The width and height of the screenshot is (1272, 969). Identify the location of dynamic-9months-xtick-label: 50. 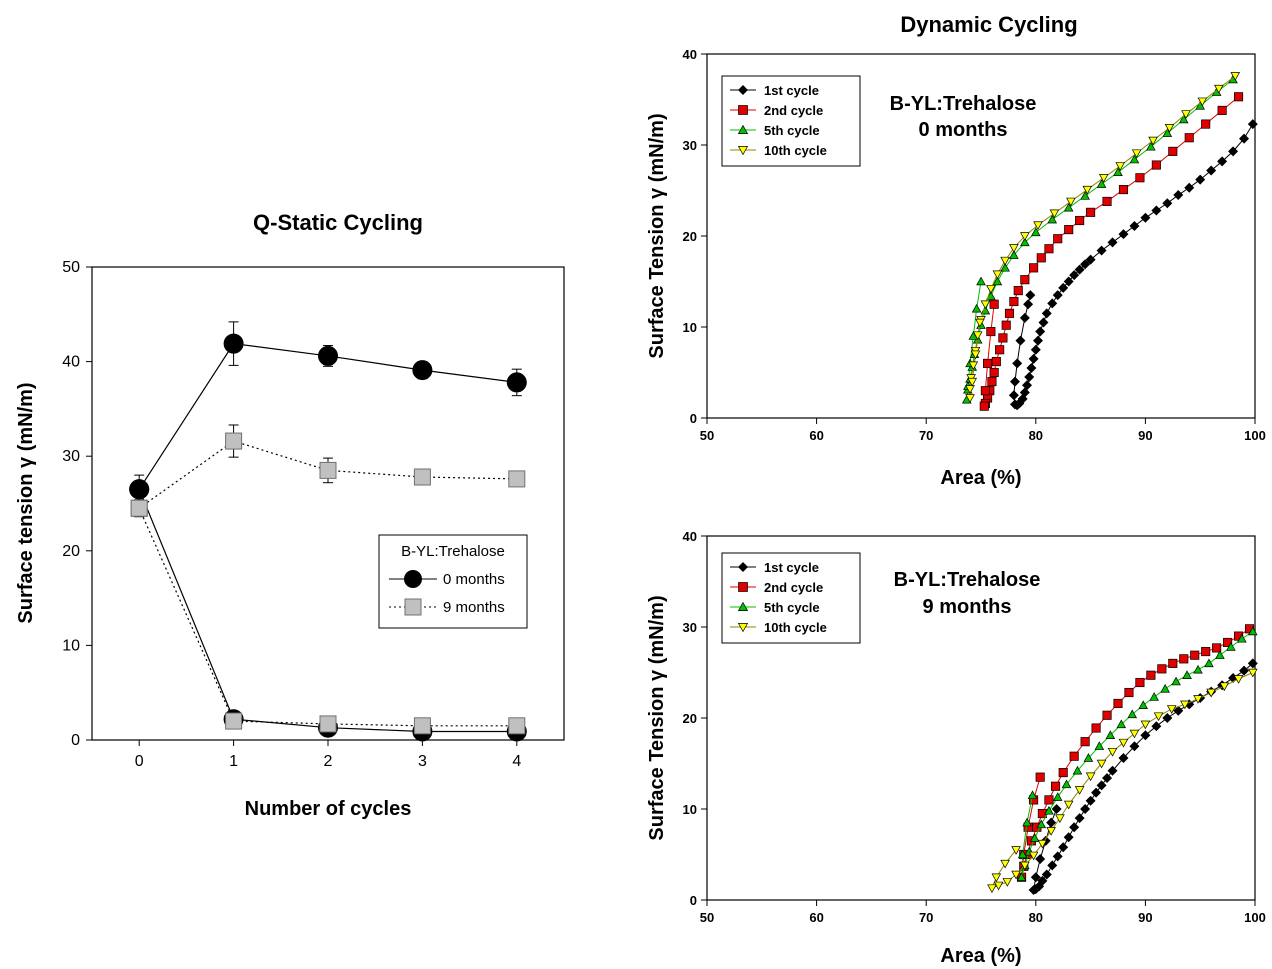
(707, 917).